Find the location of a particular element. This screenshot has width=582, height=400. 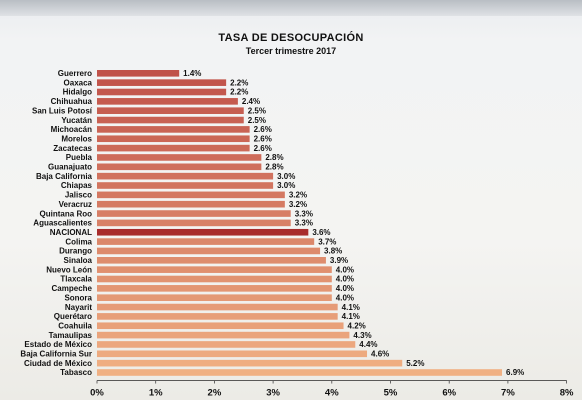

category-label: Zacatecas is located at coordinates (72, 148).